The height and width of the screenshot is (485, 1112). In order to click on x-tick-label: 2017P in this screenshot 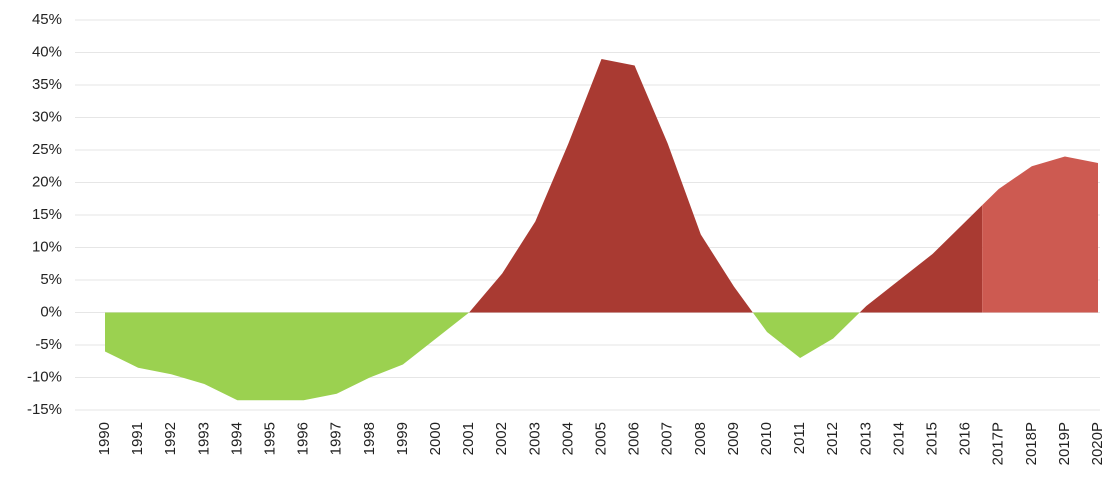, I will do `click(998, 443)`.